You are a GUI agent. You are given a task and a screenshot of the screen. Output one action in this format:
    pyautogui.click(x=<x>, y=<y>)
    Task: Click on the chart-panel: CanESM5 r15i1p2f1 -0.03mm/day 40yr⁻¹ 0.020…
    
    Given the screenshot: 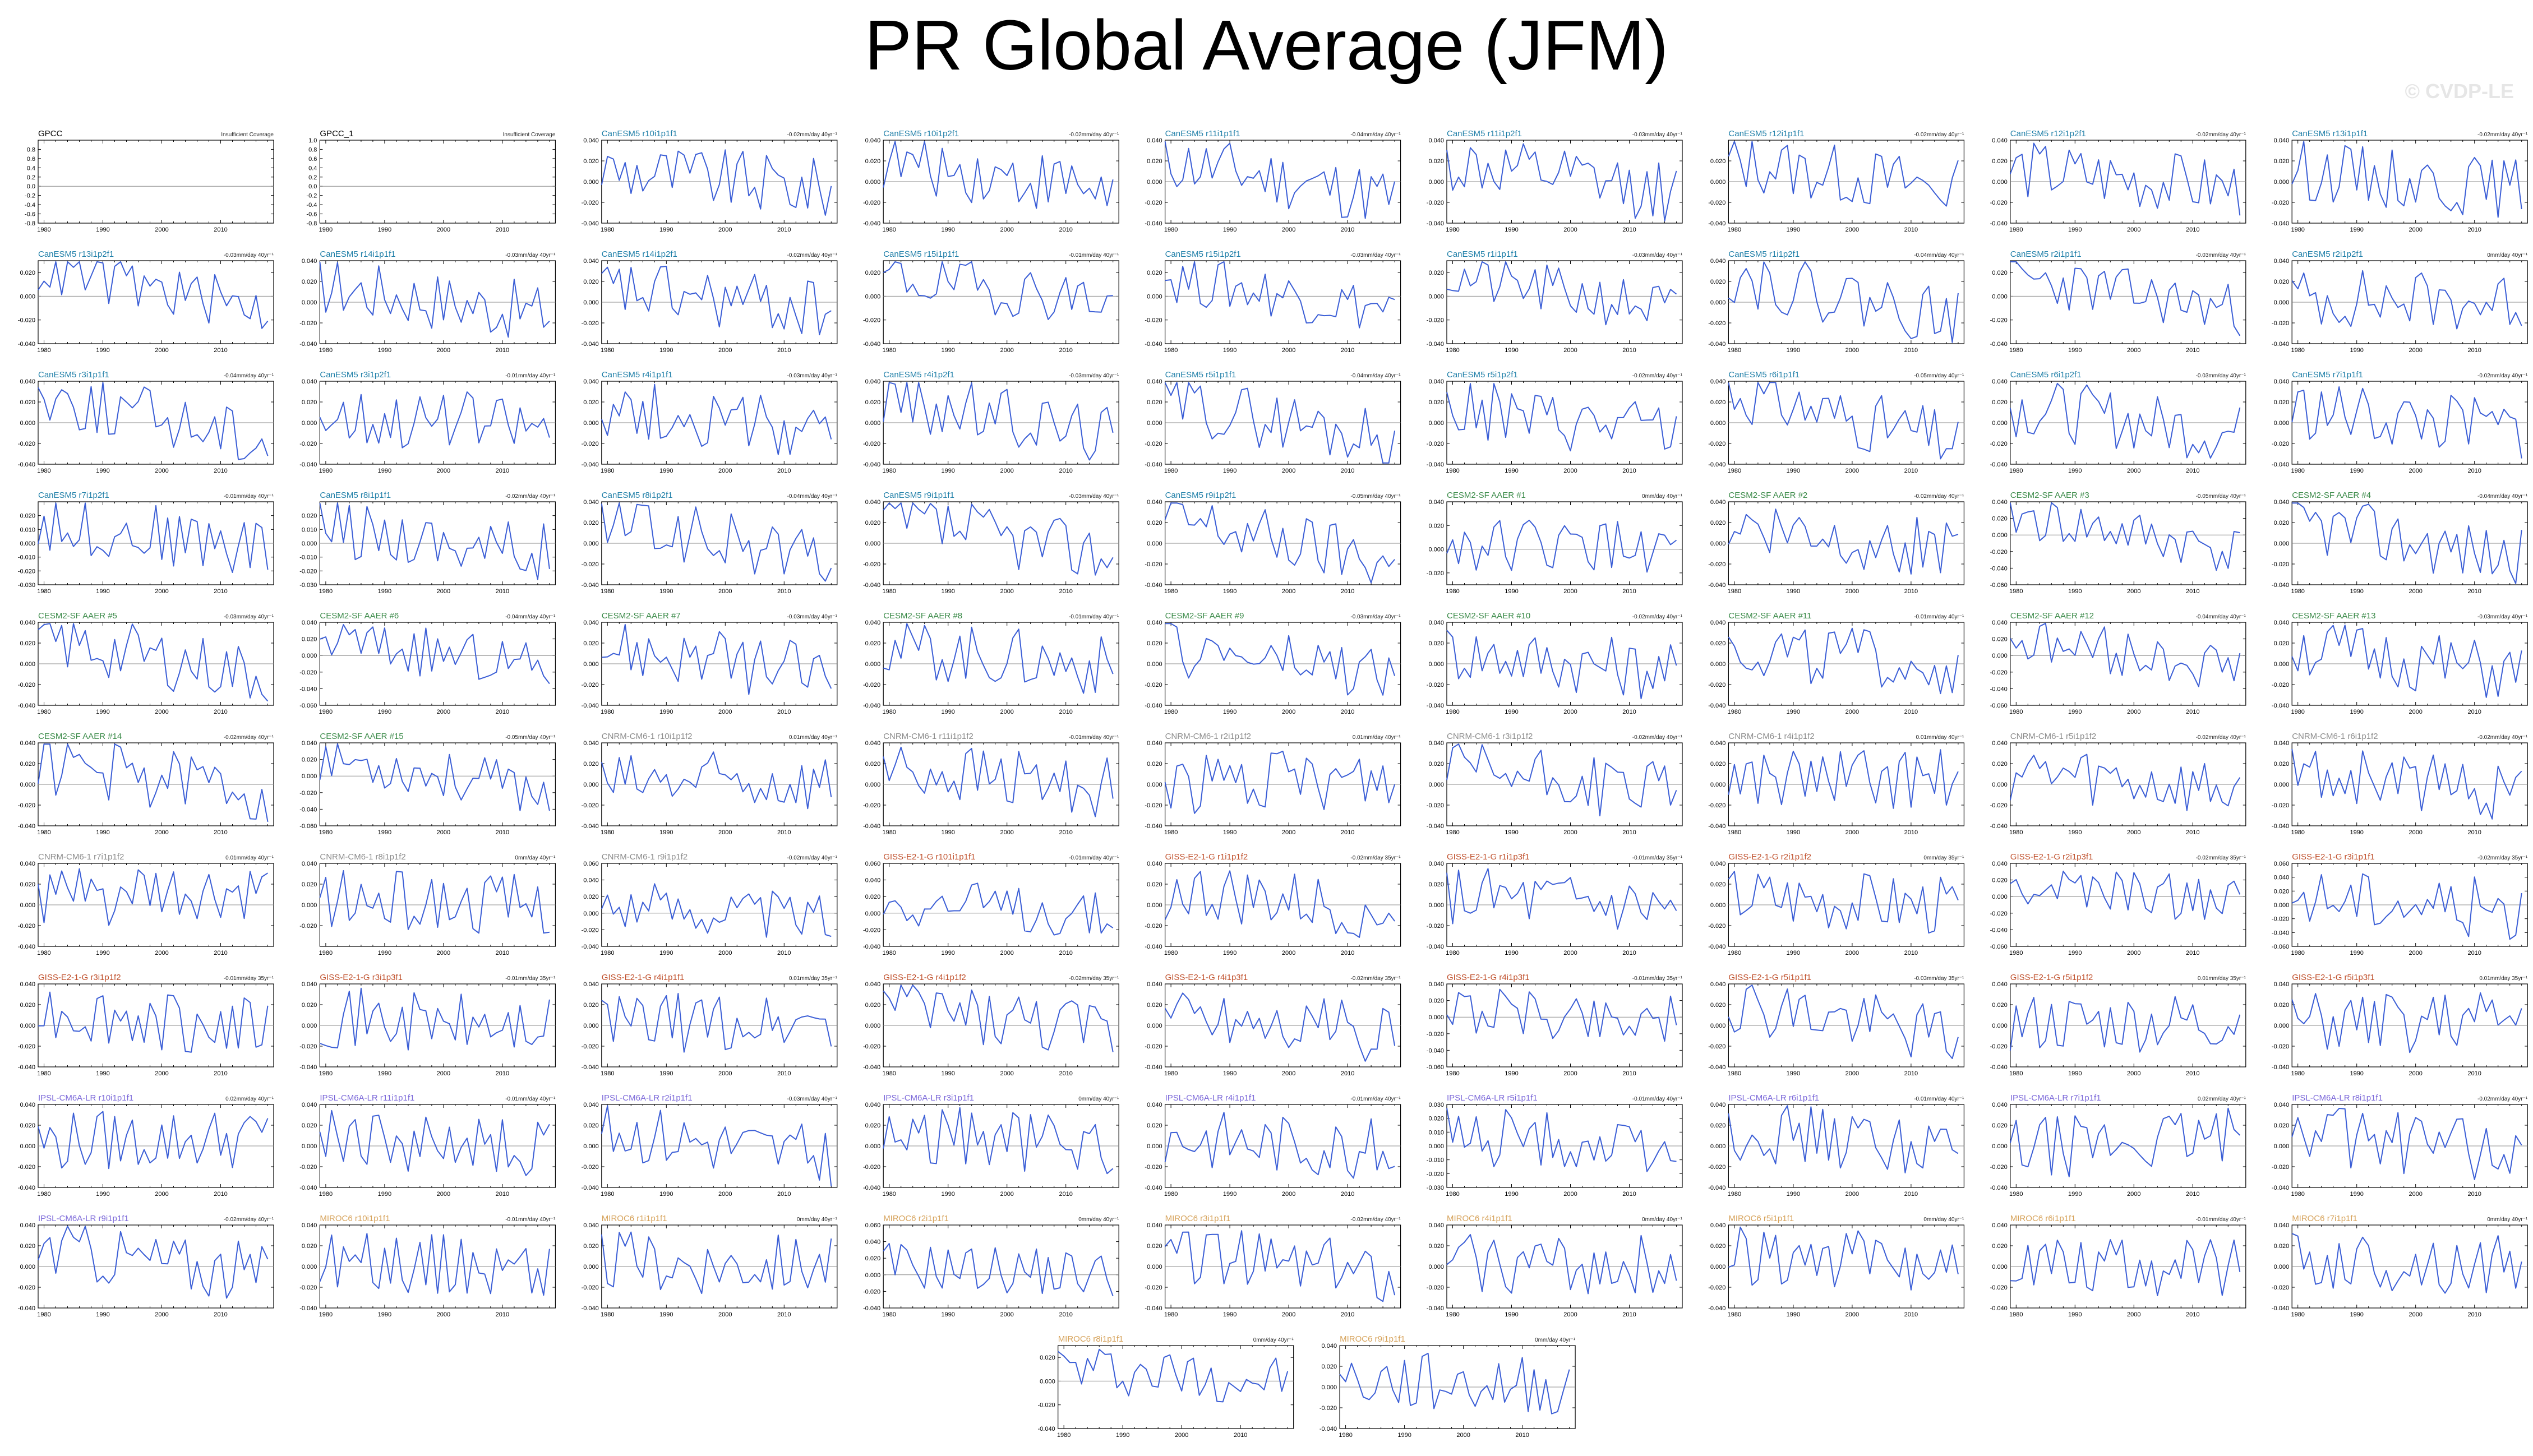 What is the action you would take?
    pyautogui.click(x=1273, y=301)
    